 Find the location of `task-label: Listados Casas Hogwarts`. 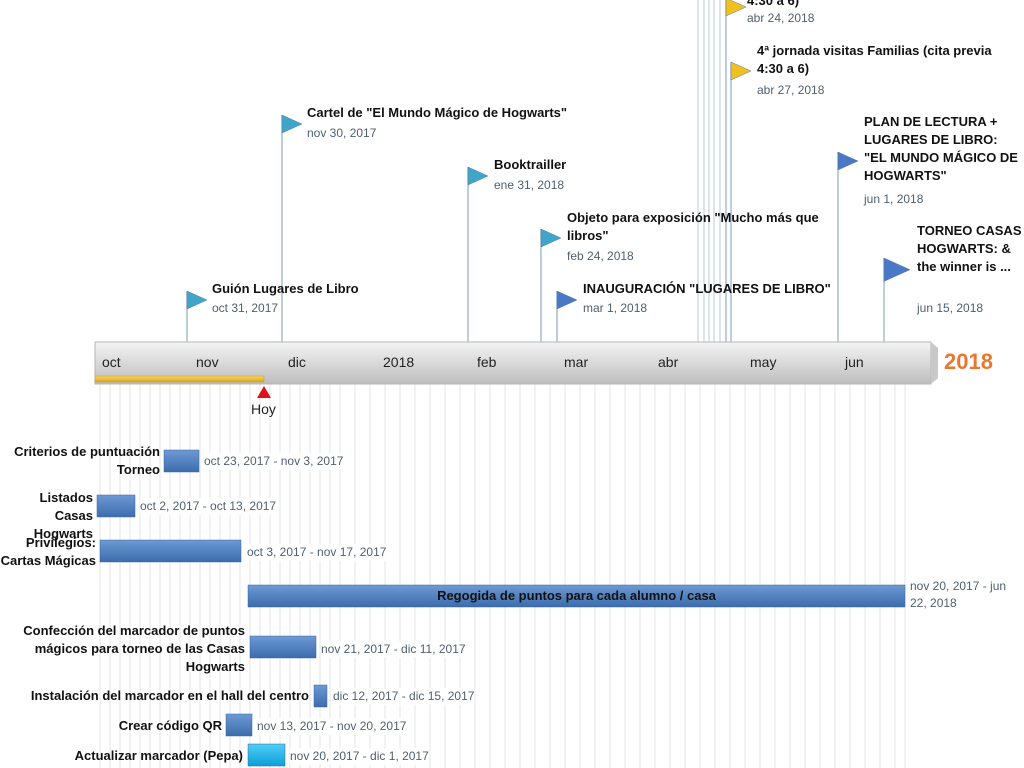

task-label: Listados Casas Hogwarts is located at coordinates (63, 515).